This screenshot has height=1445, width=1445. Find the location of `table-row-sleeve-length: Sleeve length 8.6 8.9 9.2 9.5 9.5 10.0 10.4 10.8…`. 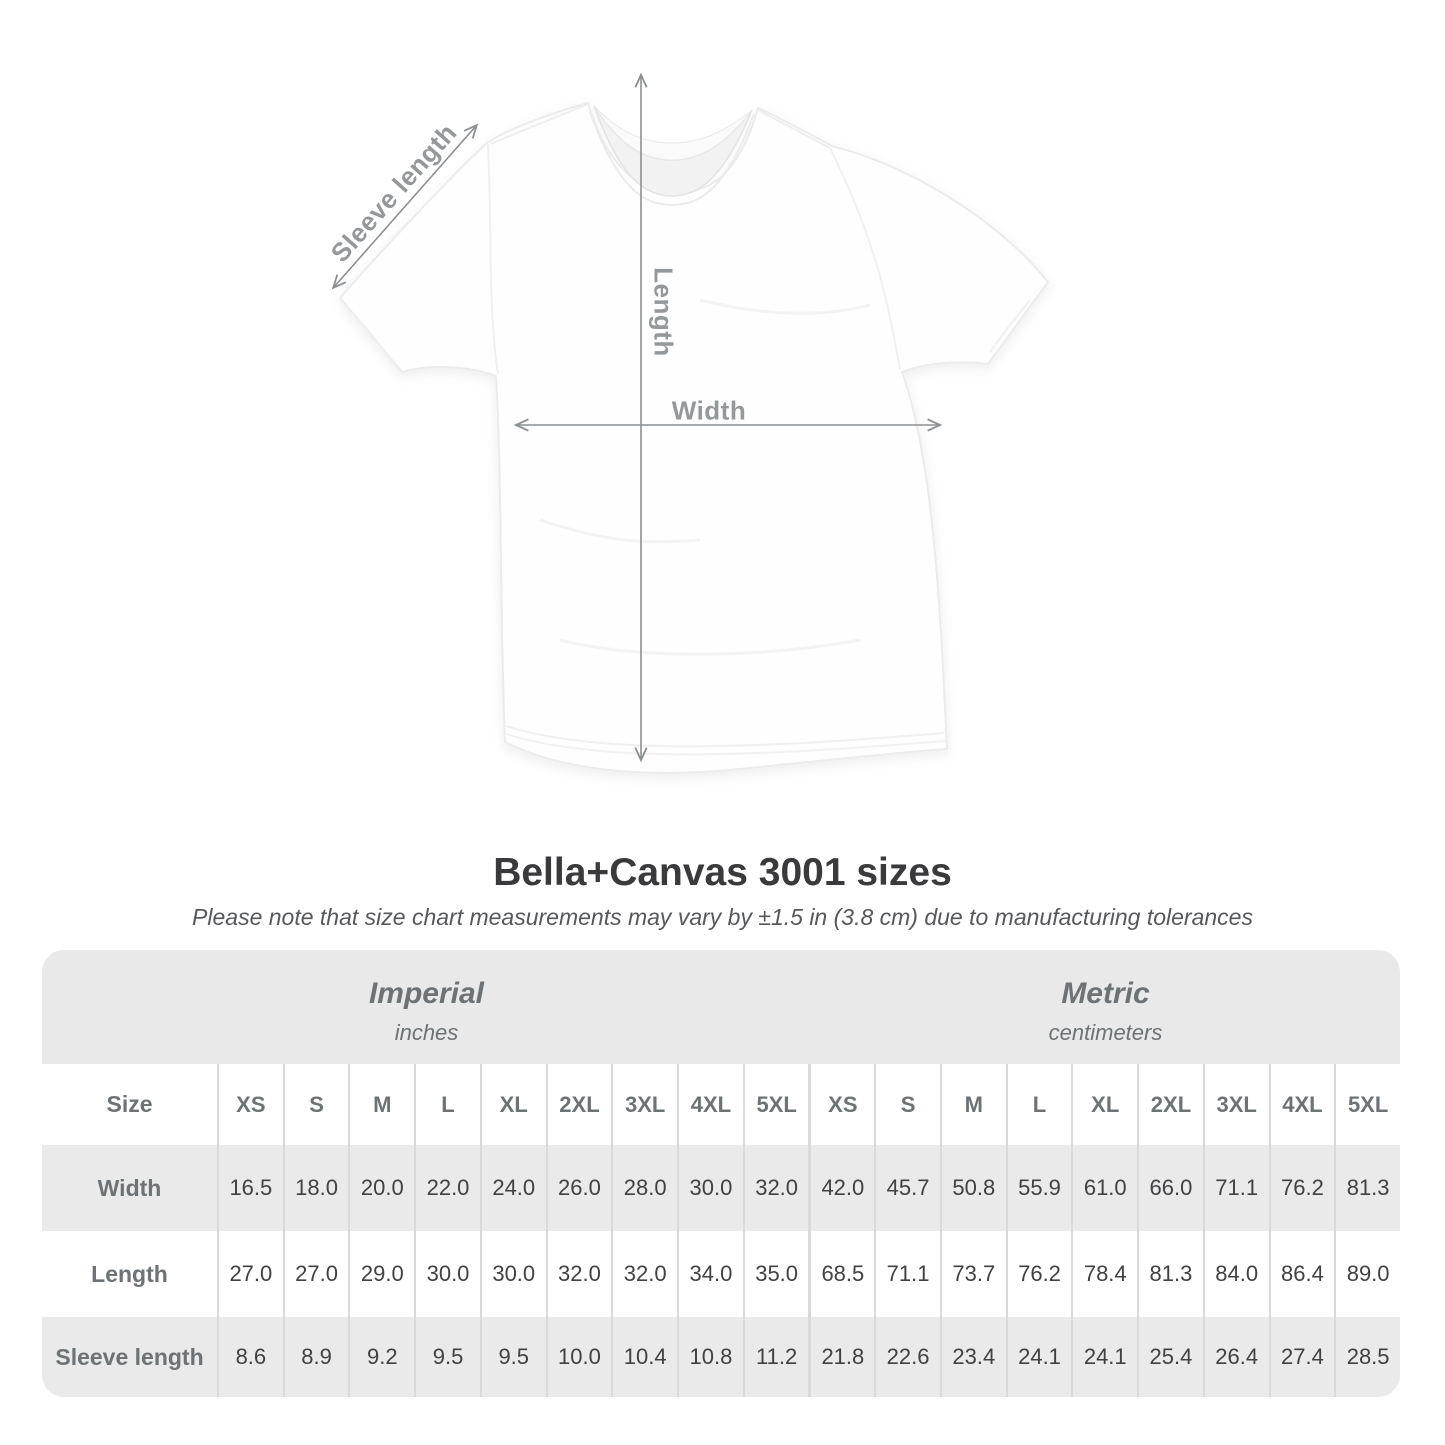

table-row-sleeve-length: Sleeve length 8.6 8.9 9.2 9.5 9.5 10.0 10.4 10.8… is located at coordinates (721, 1357).